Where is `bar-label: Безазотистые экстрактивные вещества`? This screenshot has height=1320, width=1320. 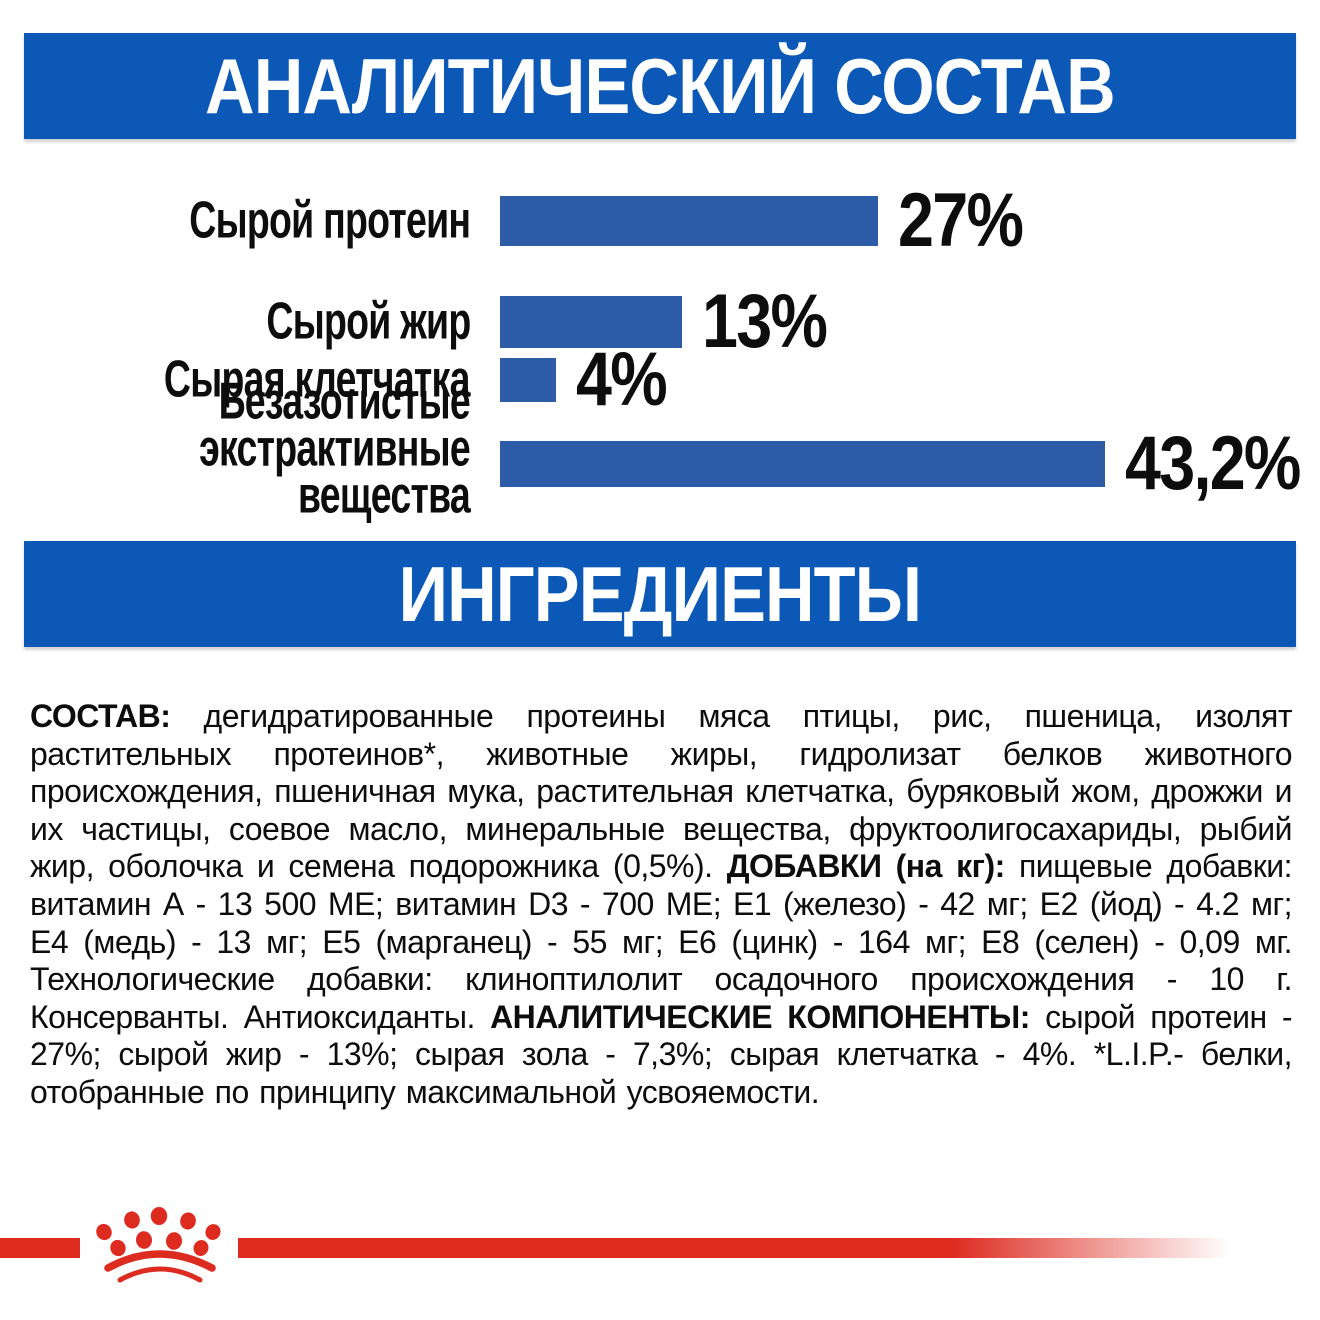 bar-label: Безазотистые экстрактивные вещества is located at coordinates (335, 448).